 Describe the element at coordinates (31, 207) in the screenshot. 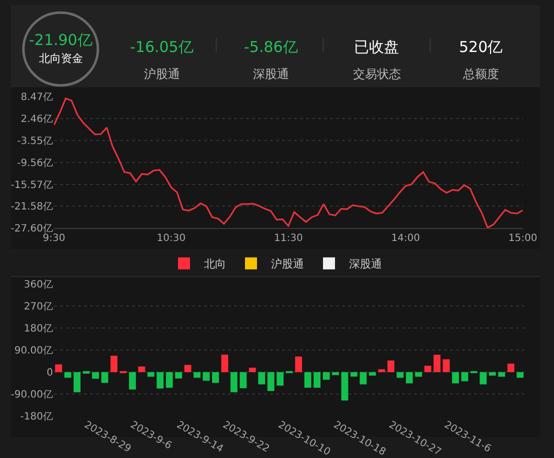

I see `y-tick-label: -21.58亿` at that location.